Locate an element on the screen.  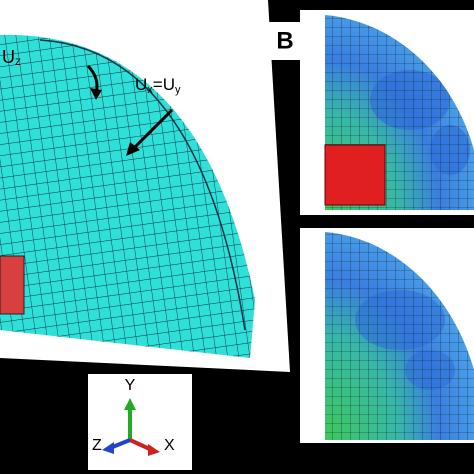
axis-triad: Y Z X is located at coordinates (140, 422).